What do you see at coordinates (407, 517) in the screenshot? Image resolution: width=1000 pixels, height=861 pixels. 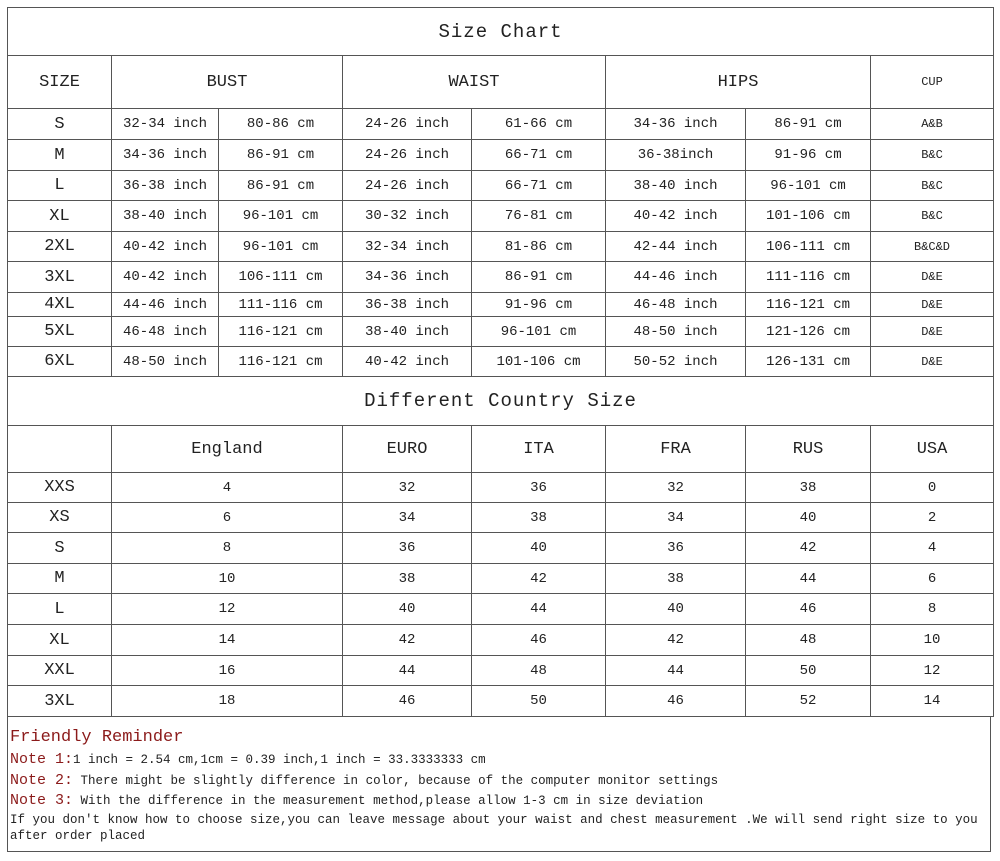 I see `country-cell: 34` at bounding box center [407, 517].